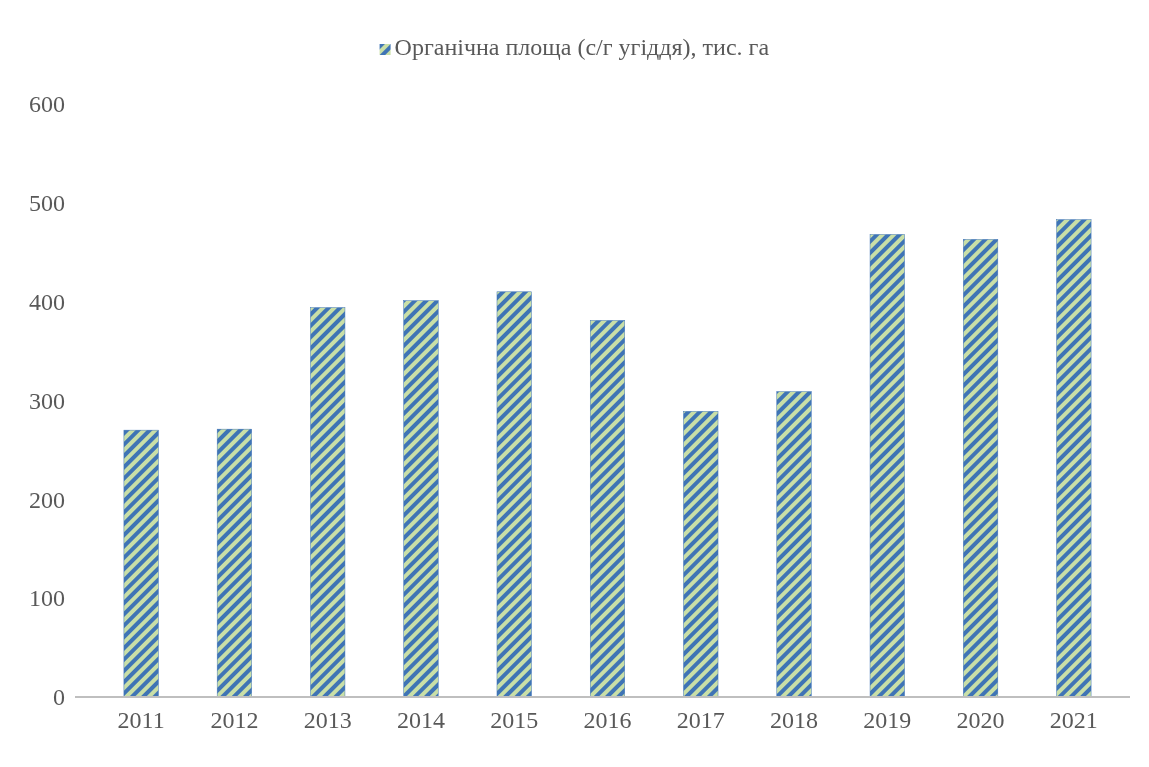  What do you see at coordinates (141, 720) in the screenshot?
I see `x-tick-label: 2011` at bounding box center [141, 720].